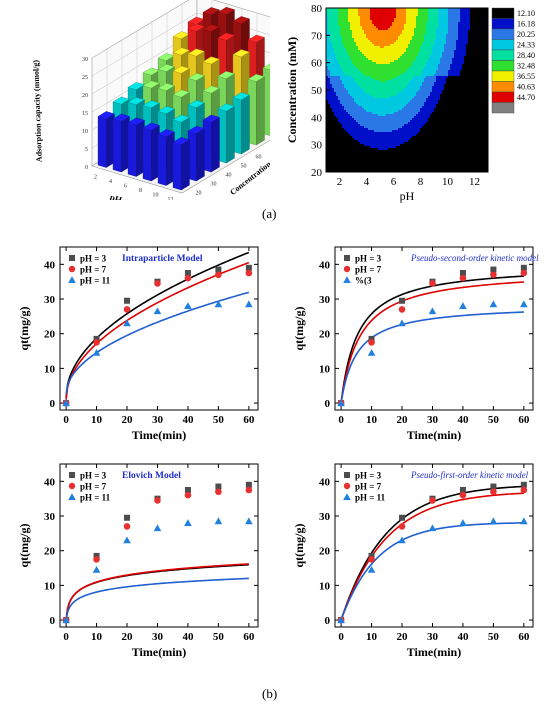  What do you see at coordinates (407, 90) in the screenshot?
I see `contour-fill` at bounding box center [407, 90].